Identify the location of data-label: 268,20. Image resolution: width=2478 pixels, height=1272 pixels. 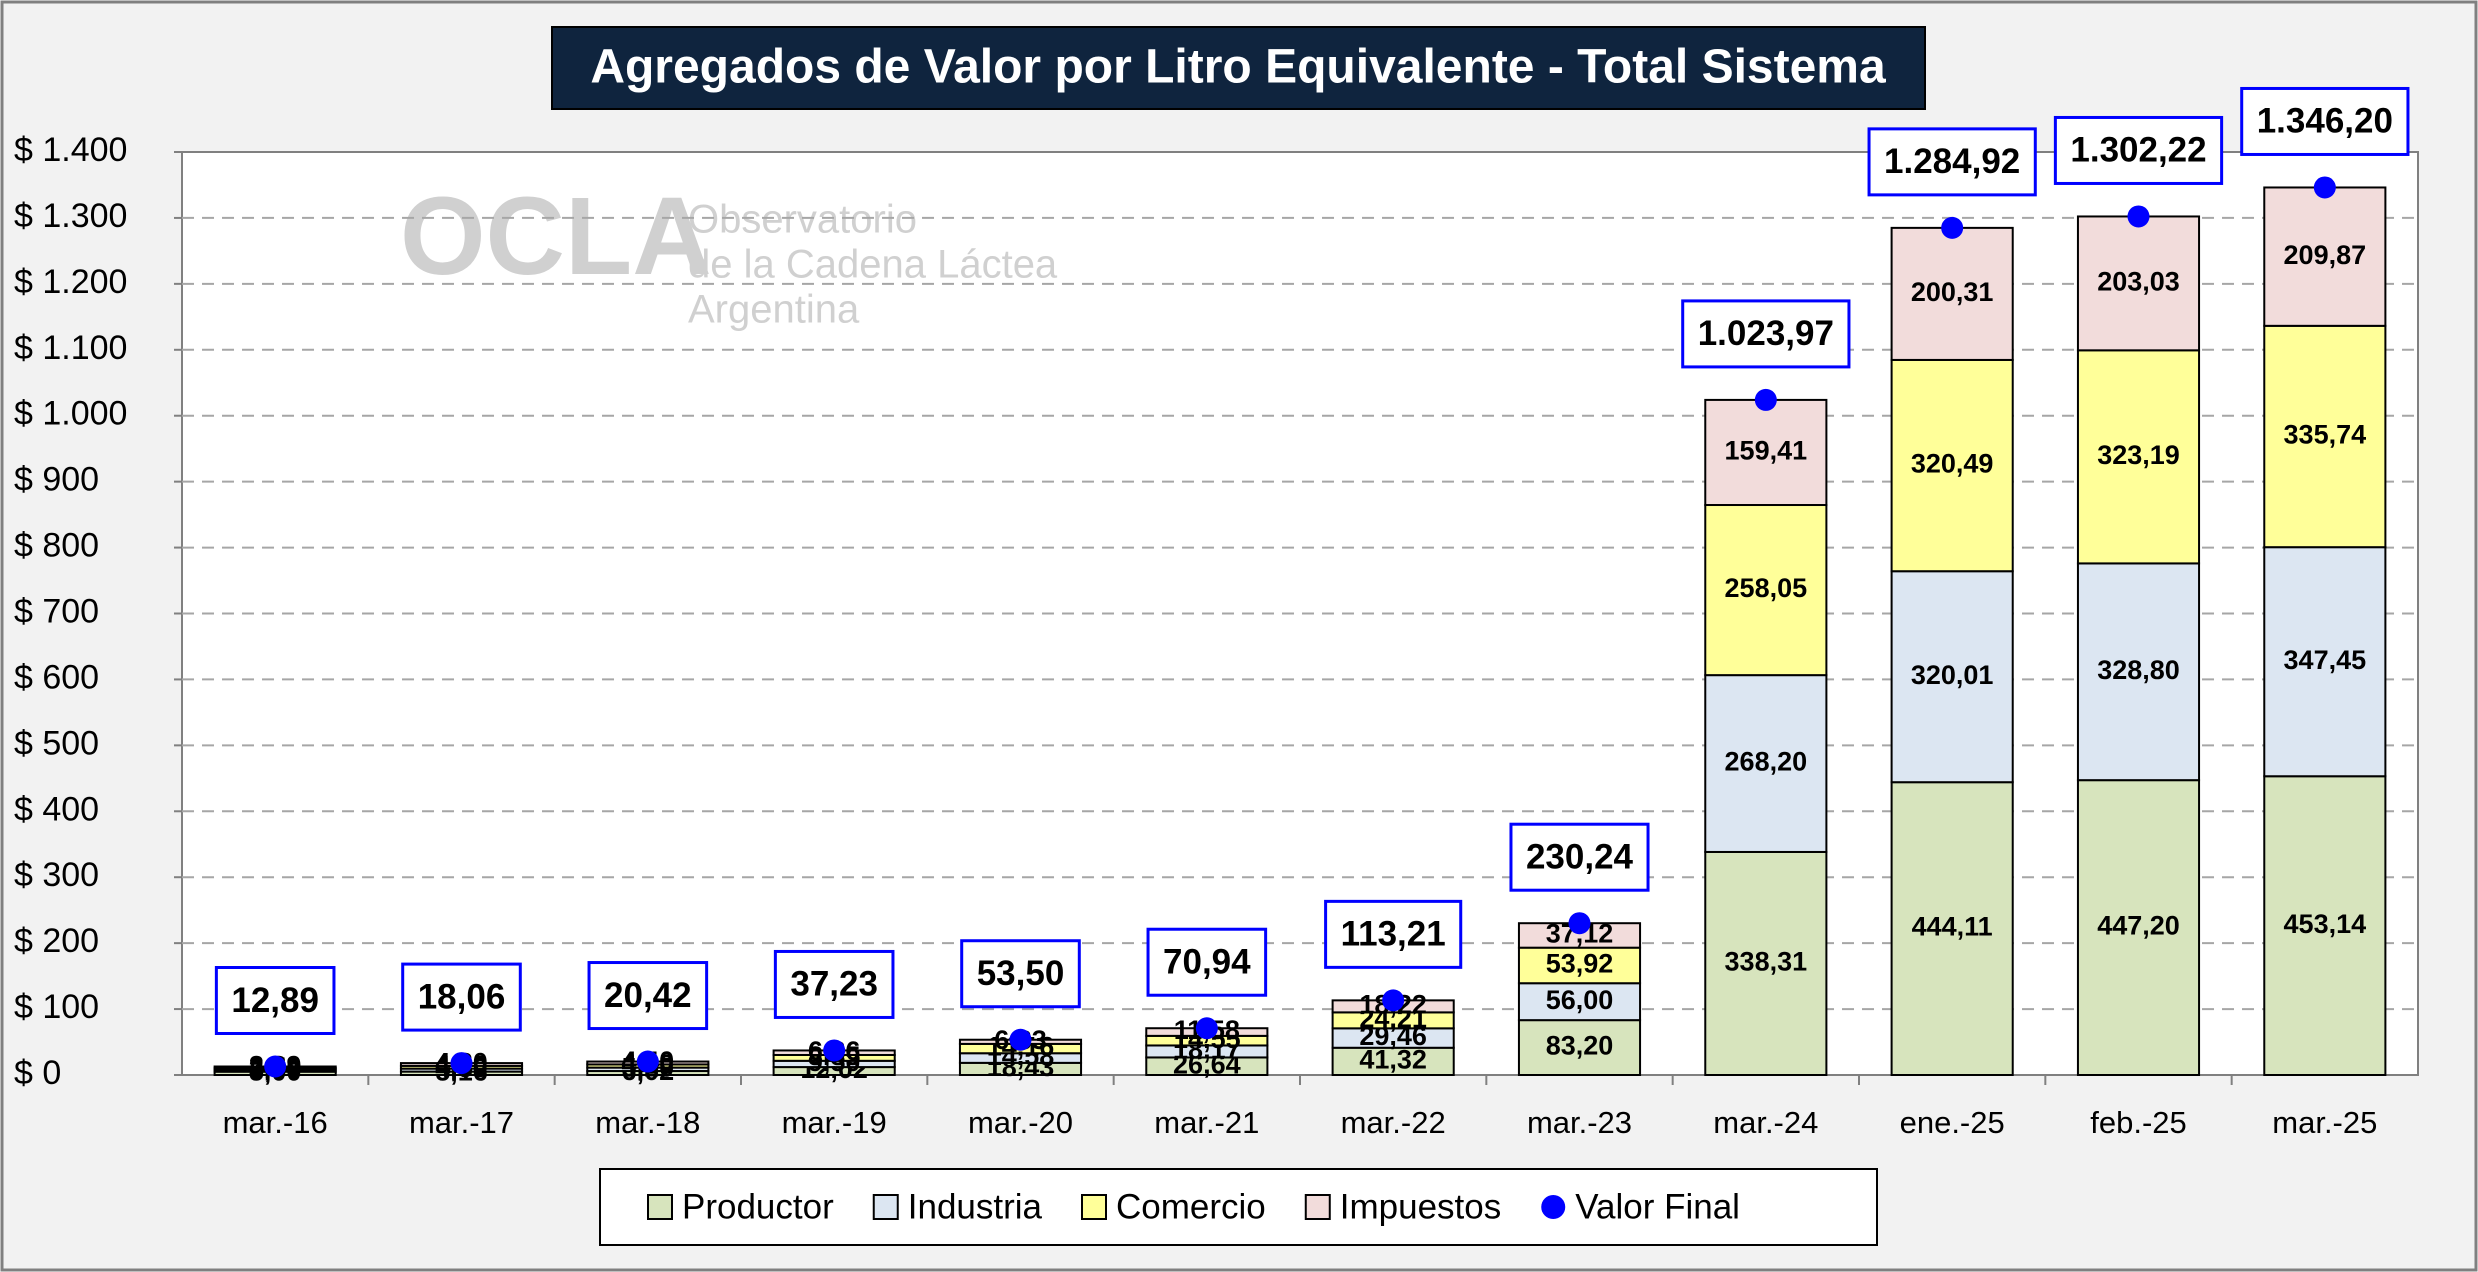
(1766, 762).